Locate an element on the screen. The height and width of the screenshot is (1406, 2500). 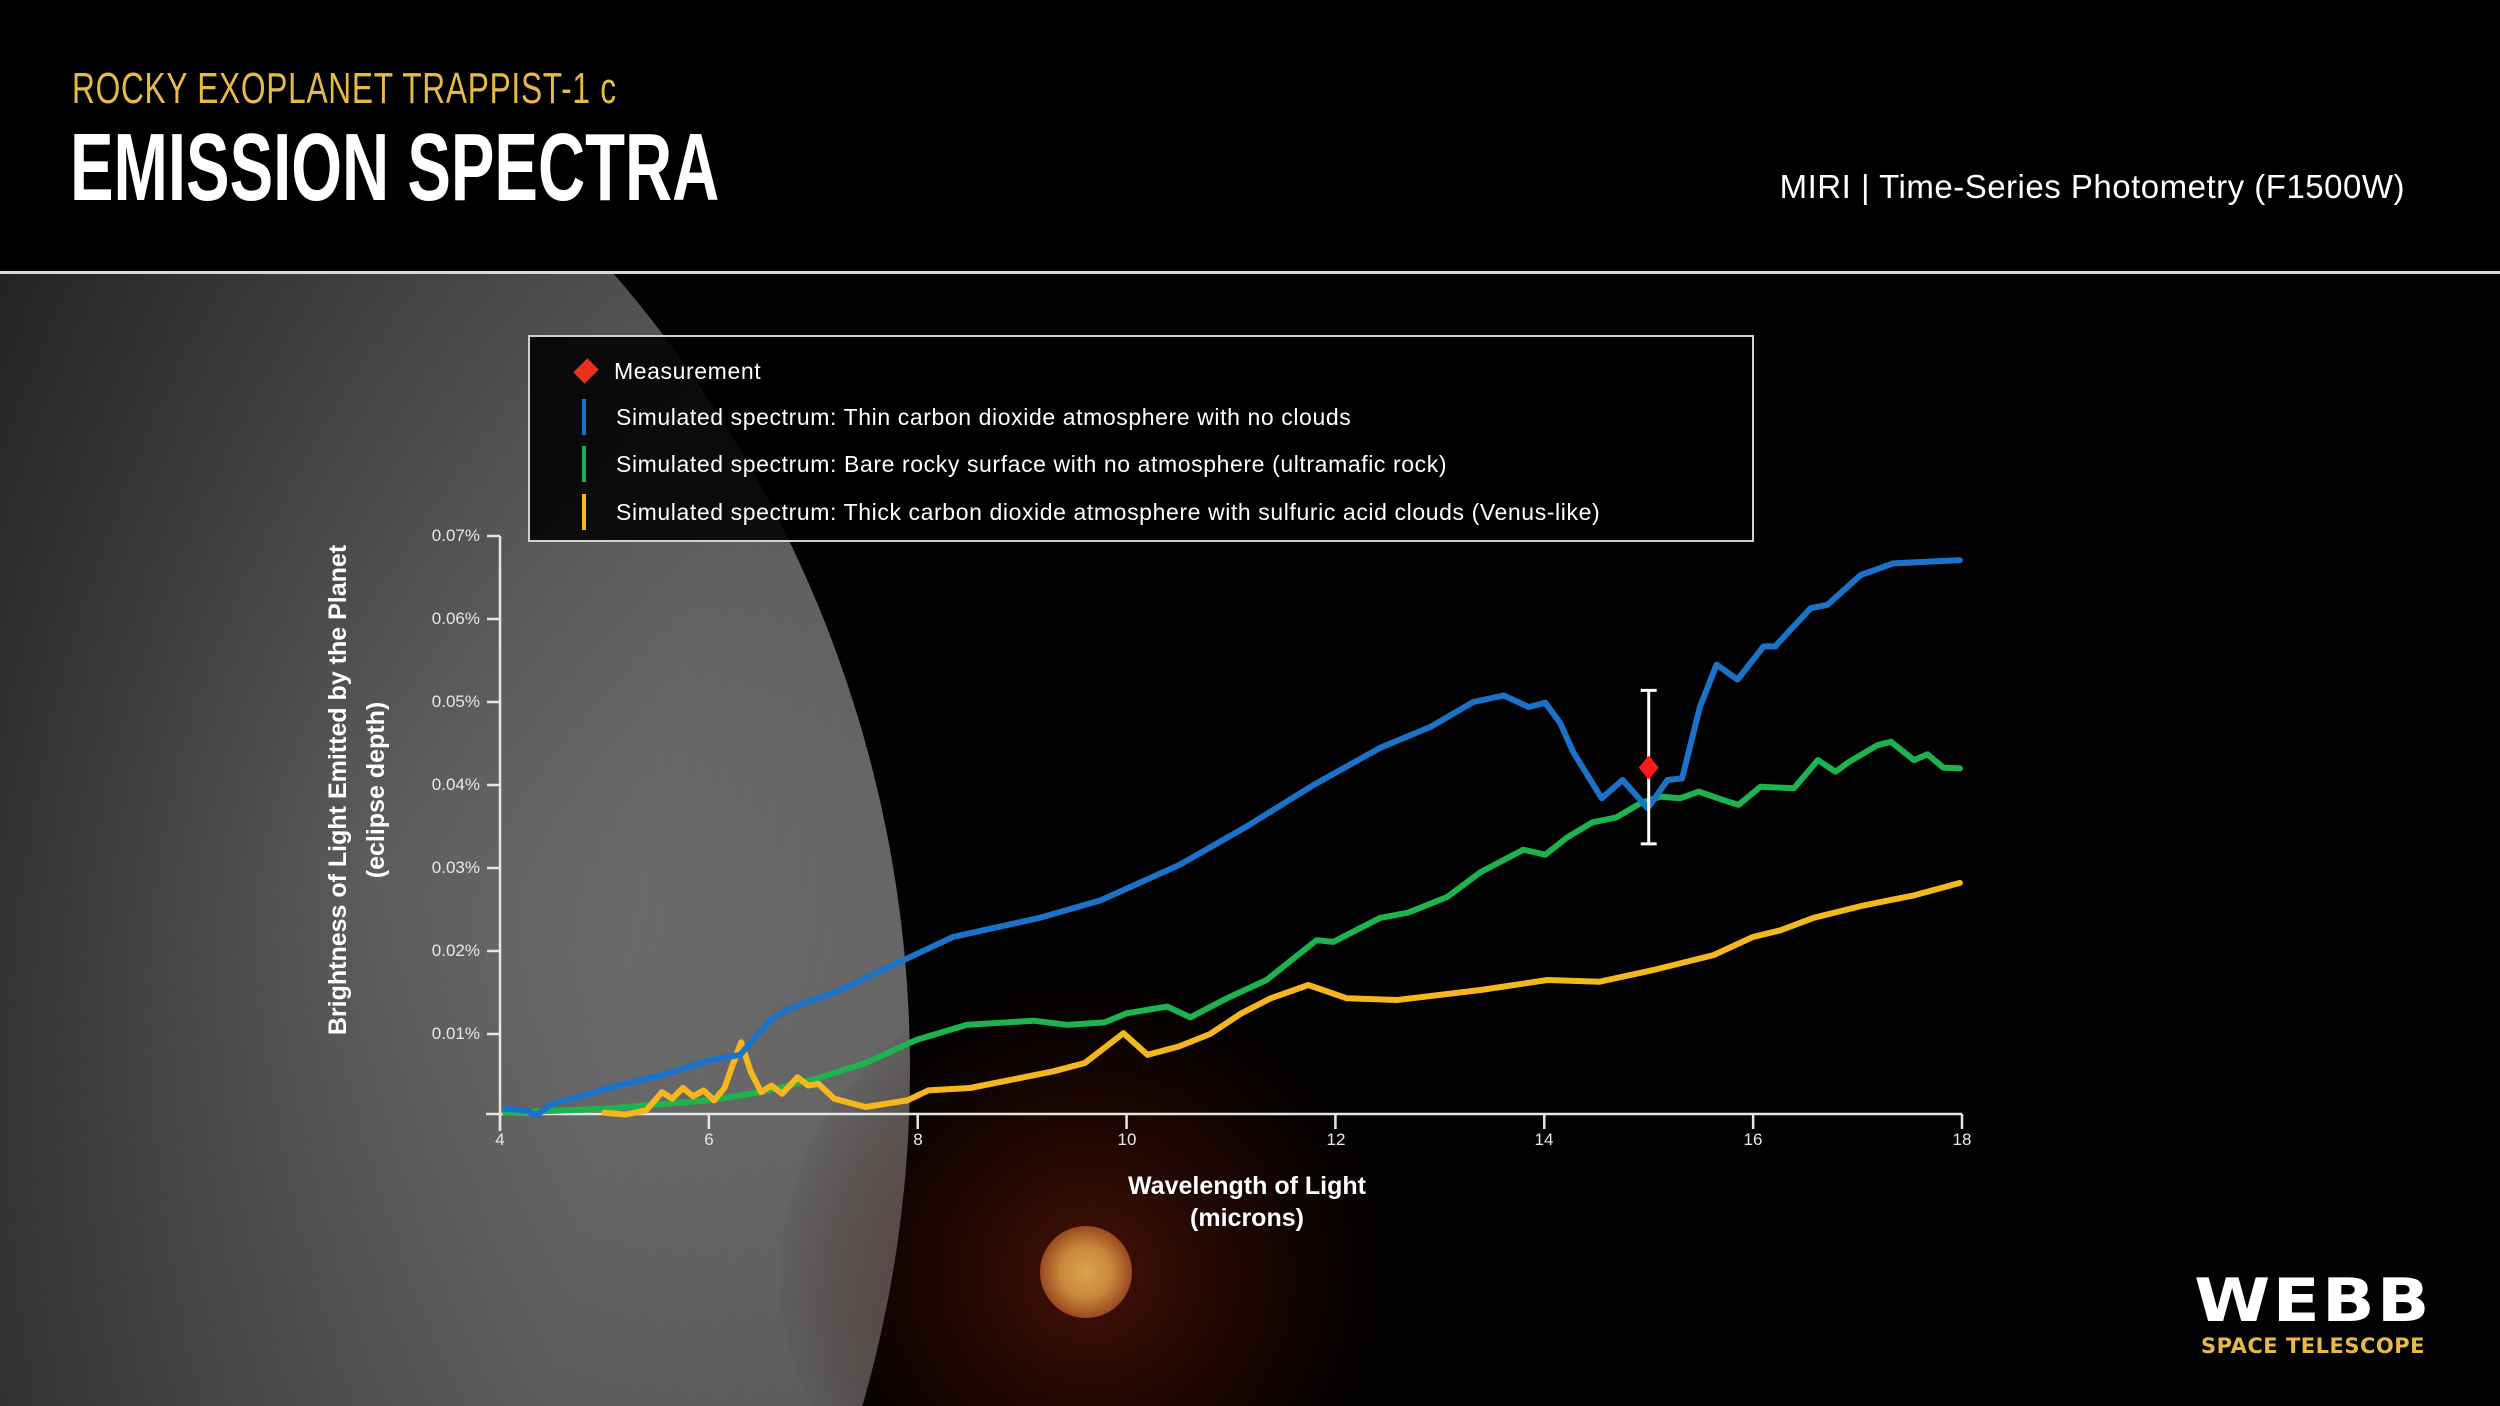
y-axis-title-line2: (eclipse depth) is located at coordinates (376, 790).